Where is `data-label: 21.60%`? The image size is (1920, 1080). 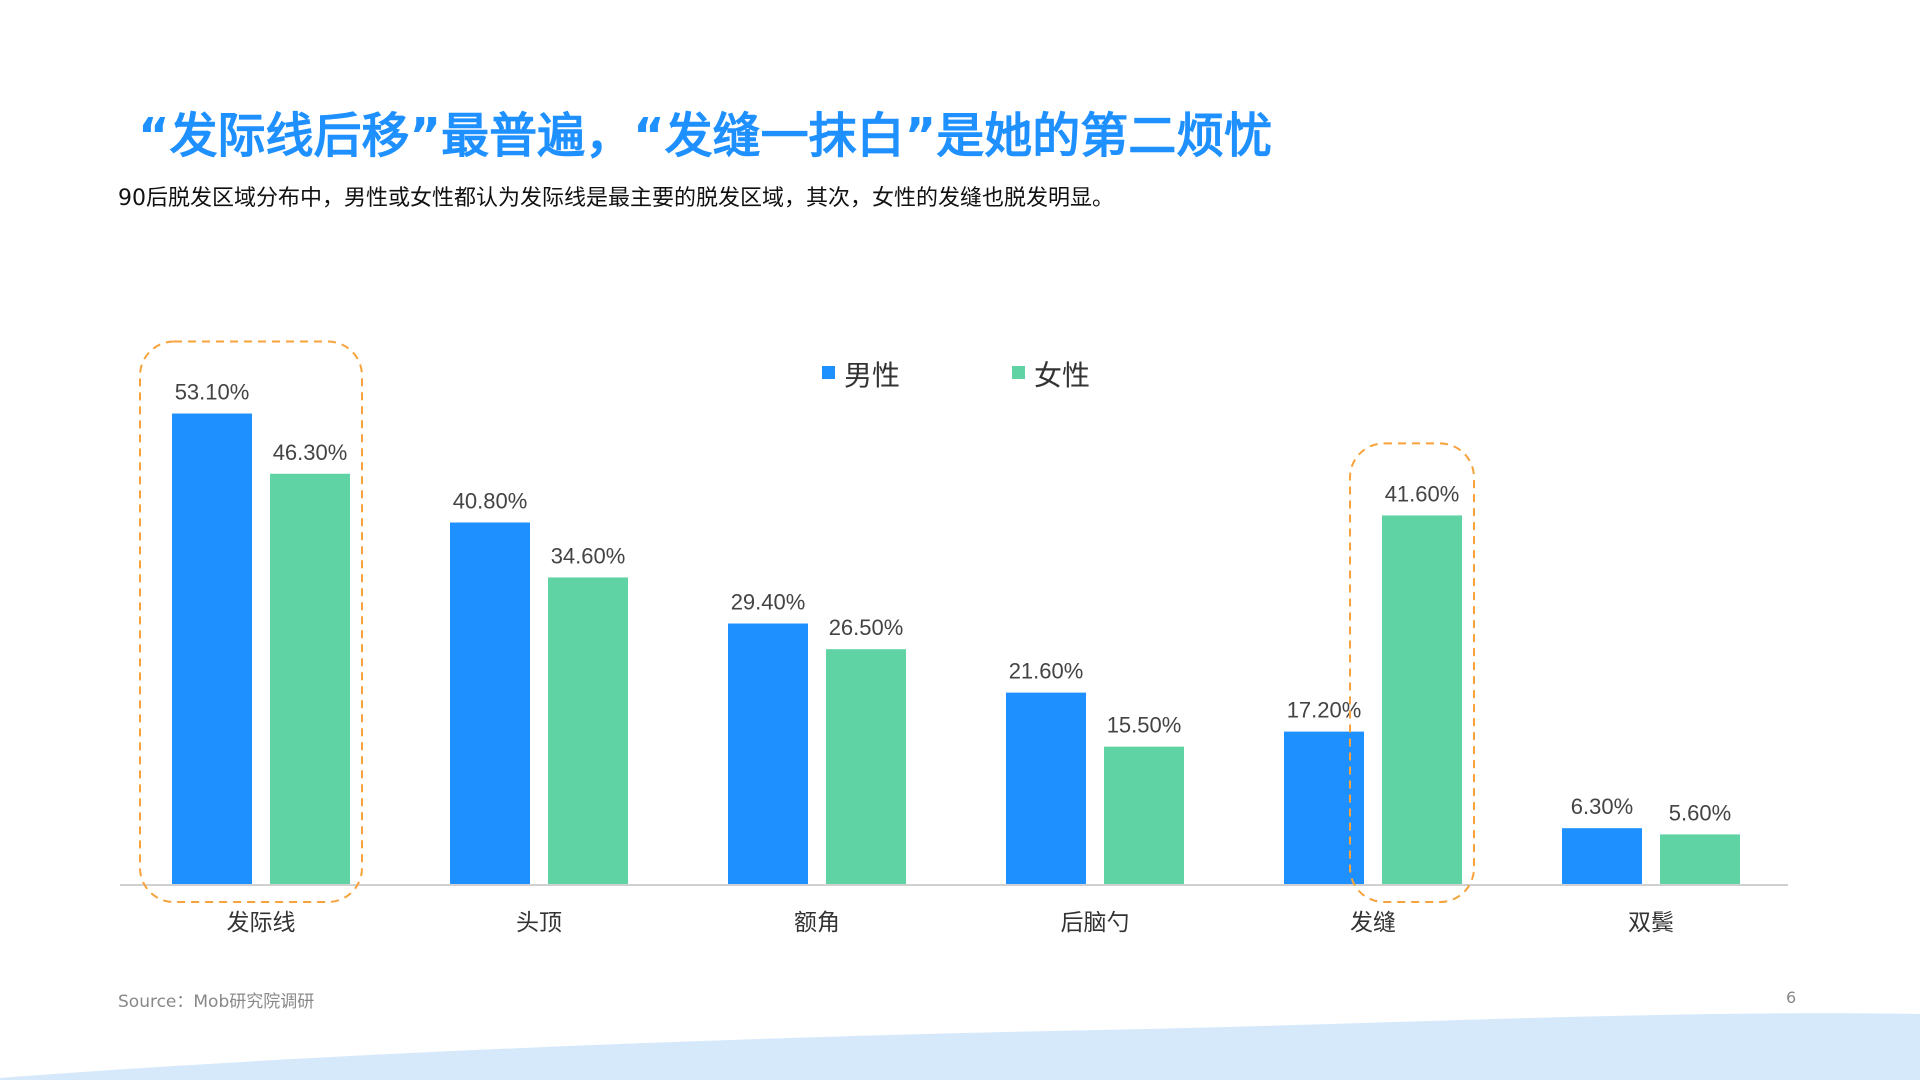 data-label: 21.60% is located at coordinates (1046, 671).